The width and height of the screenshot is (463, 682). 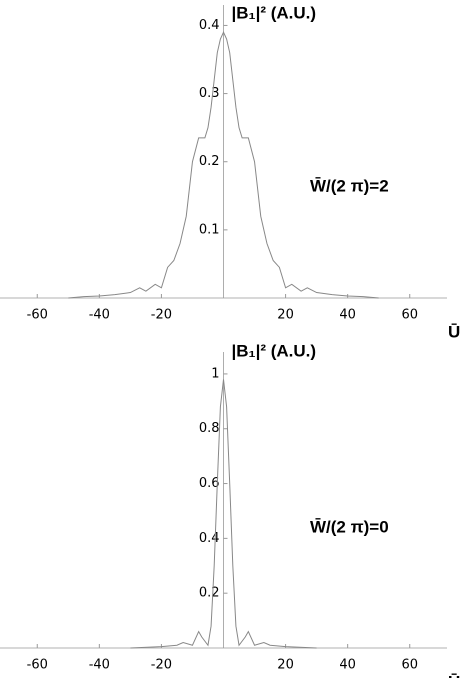 What do you see at coordinates (215, 373) in the screenshot?
I see `y-tick-label: 1` at bounding box center [215, 373].